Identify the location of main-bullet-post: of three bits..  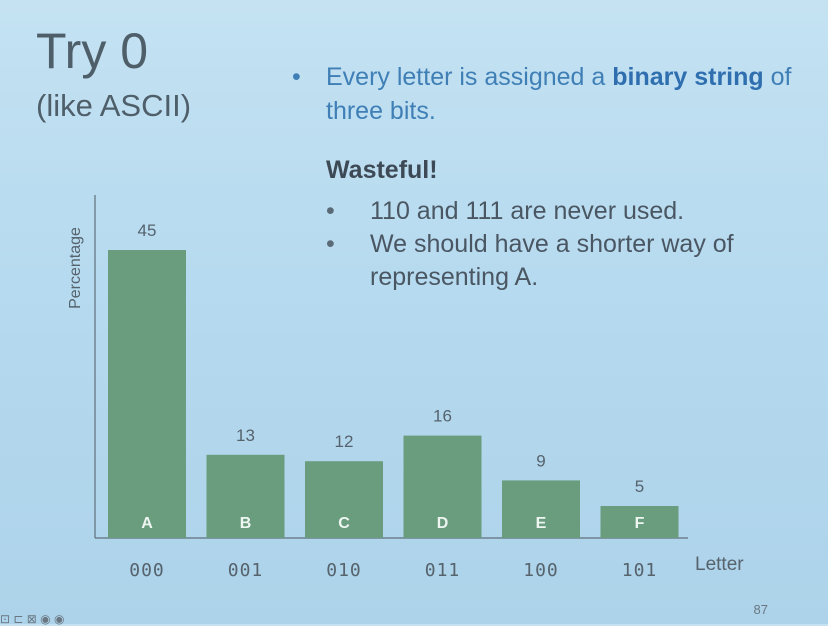
(559, 94).